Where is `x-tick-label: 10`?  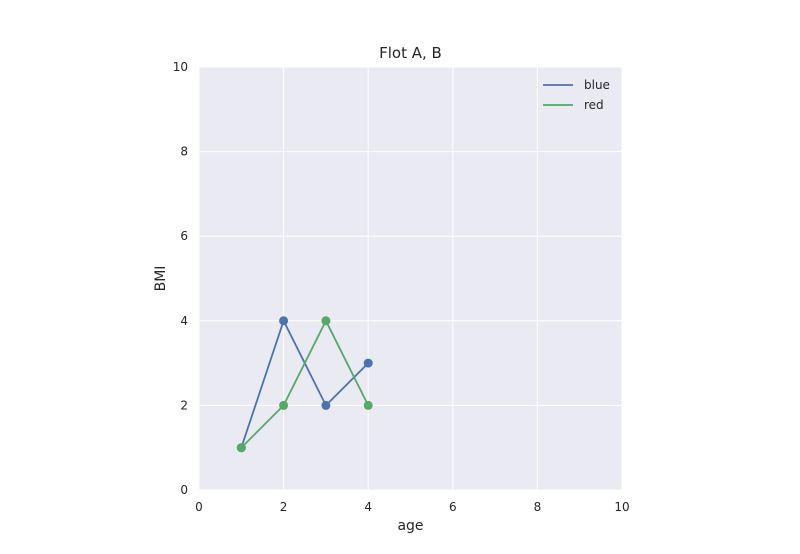
x-tick-label: 10 is located at coordinates (621, 507).